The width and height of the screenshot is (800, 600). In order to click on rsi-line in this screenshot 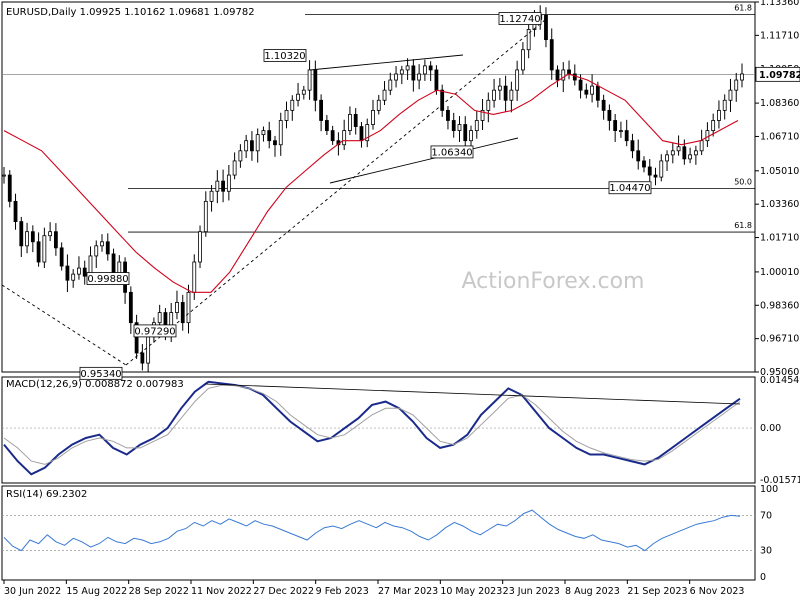, I will do `click(372, 530)`.